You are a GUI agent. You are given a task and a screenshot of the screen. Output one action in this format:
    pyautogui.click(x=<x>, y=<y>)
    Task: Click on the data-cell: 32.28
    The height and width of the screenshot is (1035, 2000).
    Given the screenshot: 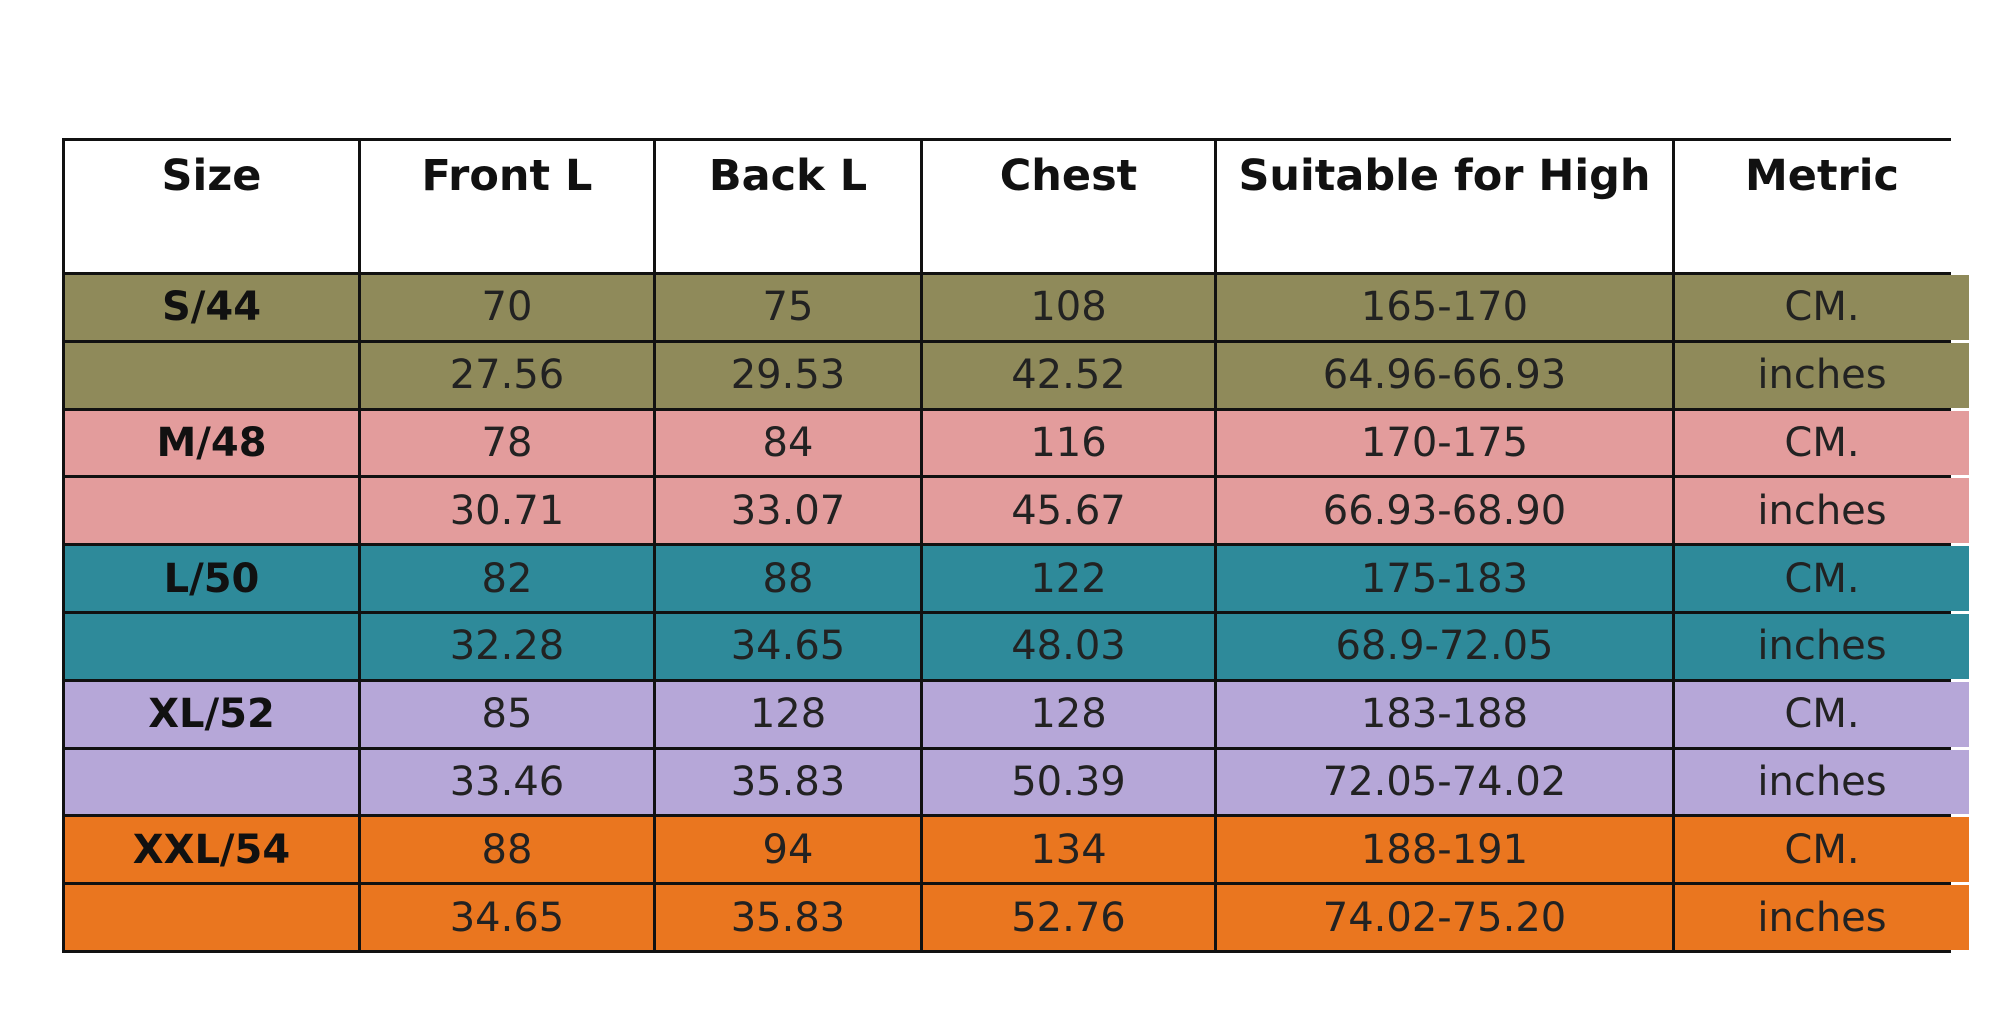 What is the action you would take?
    pyautogui.click(x=507, y=646)
    